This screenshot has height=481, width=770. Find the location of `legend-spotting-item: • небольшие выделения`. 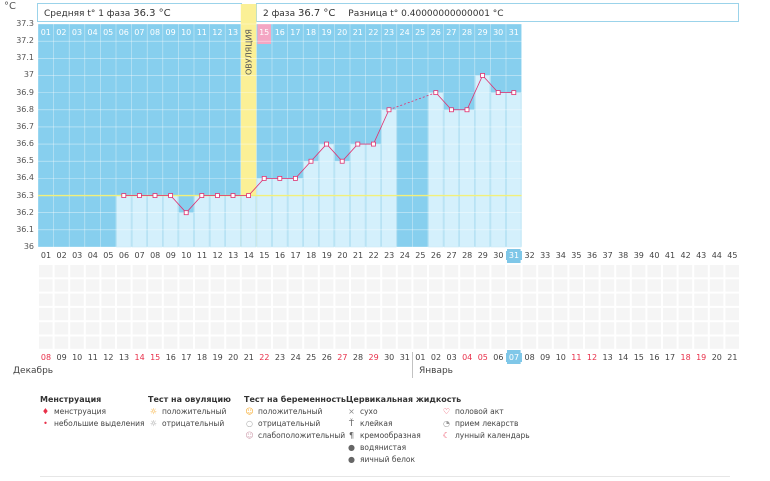

legend-spotting-item: • небольшие выделения is located at coordinates (92, 423).